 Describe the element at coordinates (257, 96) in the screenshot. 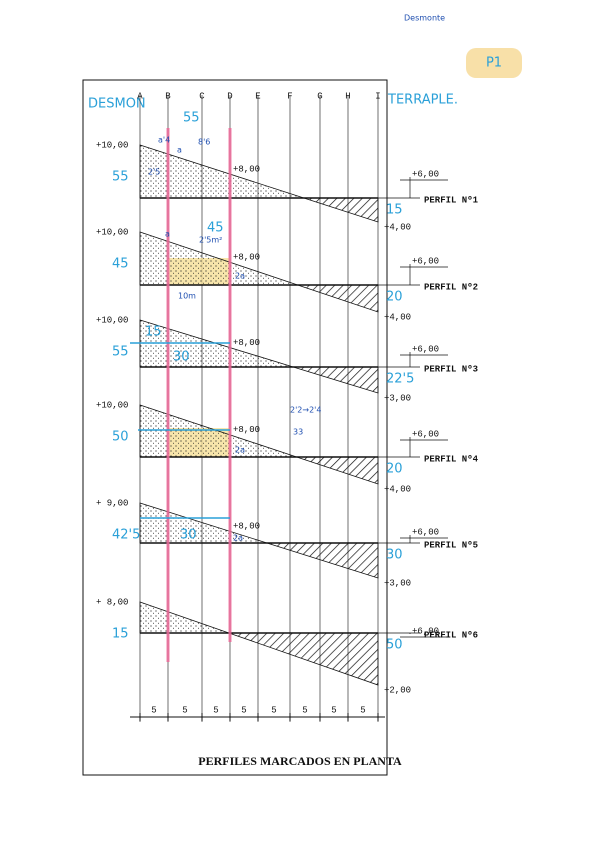

I see `column-label: E` at that location.